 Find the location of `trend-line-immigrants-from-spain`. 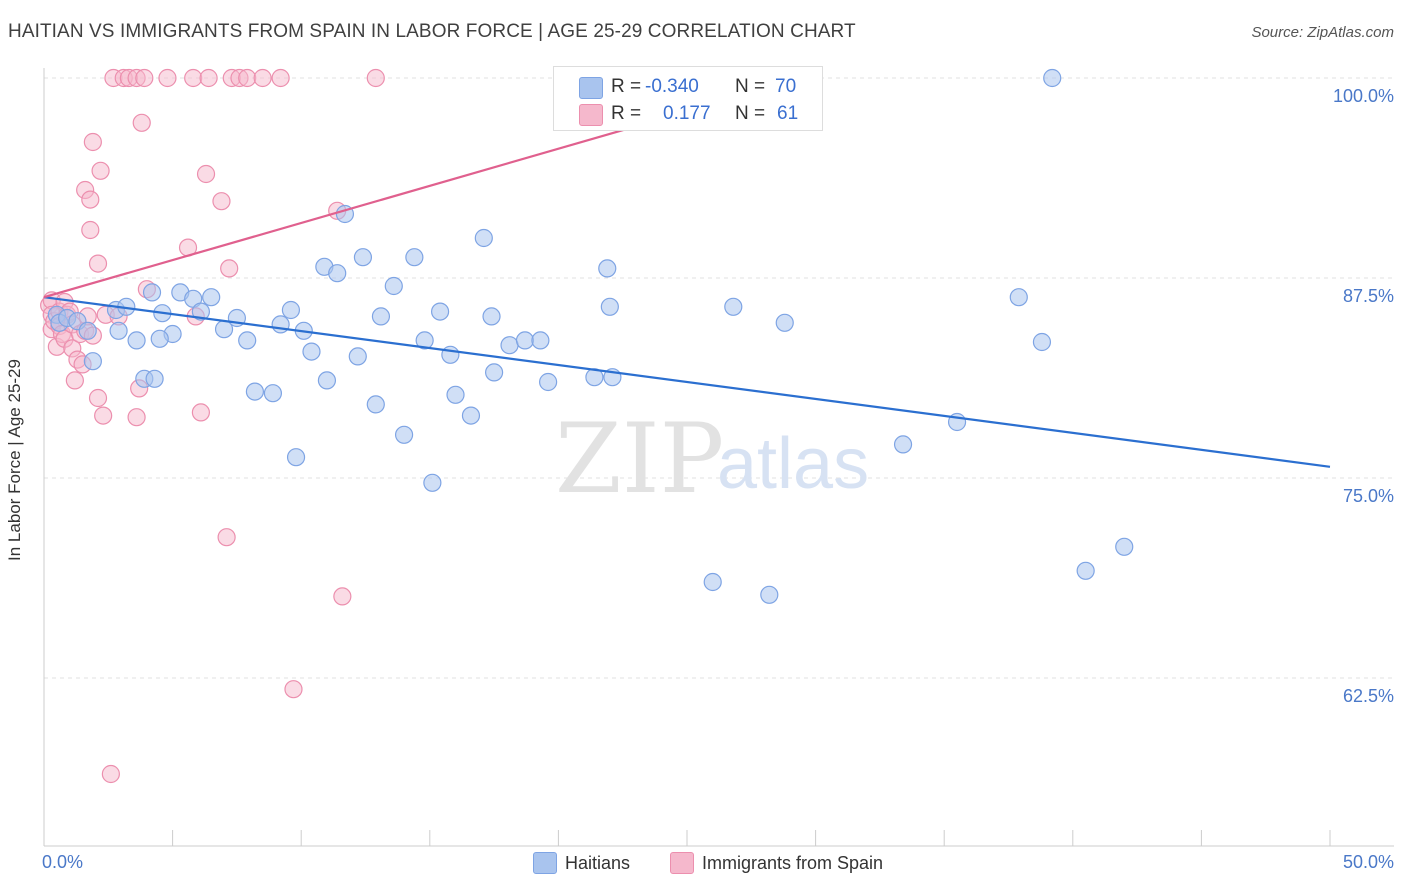

trend-line-immigrants-from-spain is located at coordinates (365, 204).